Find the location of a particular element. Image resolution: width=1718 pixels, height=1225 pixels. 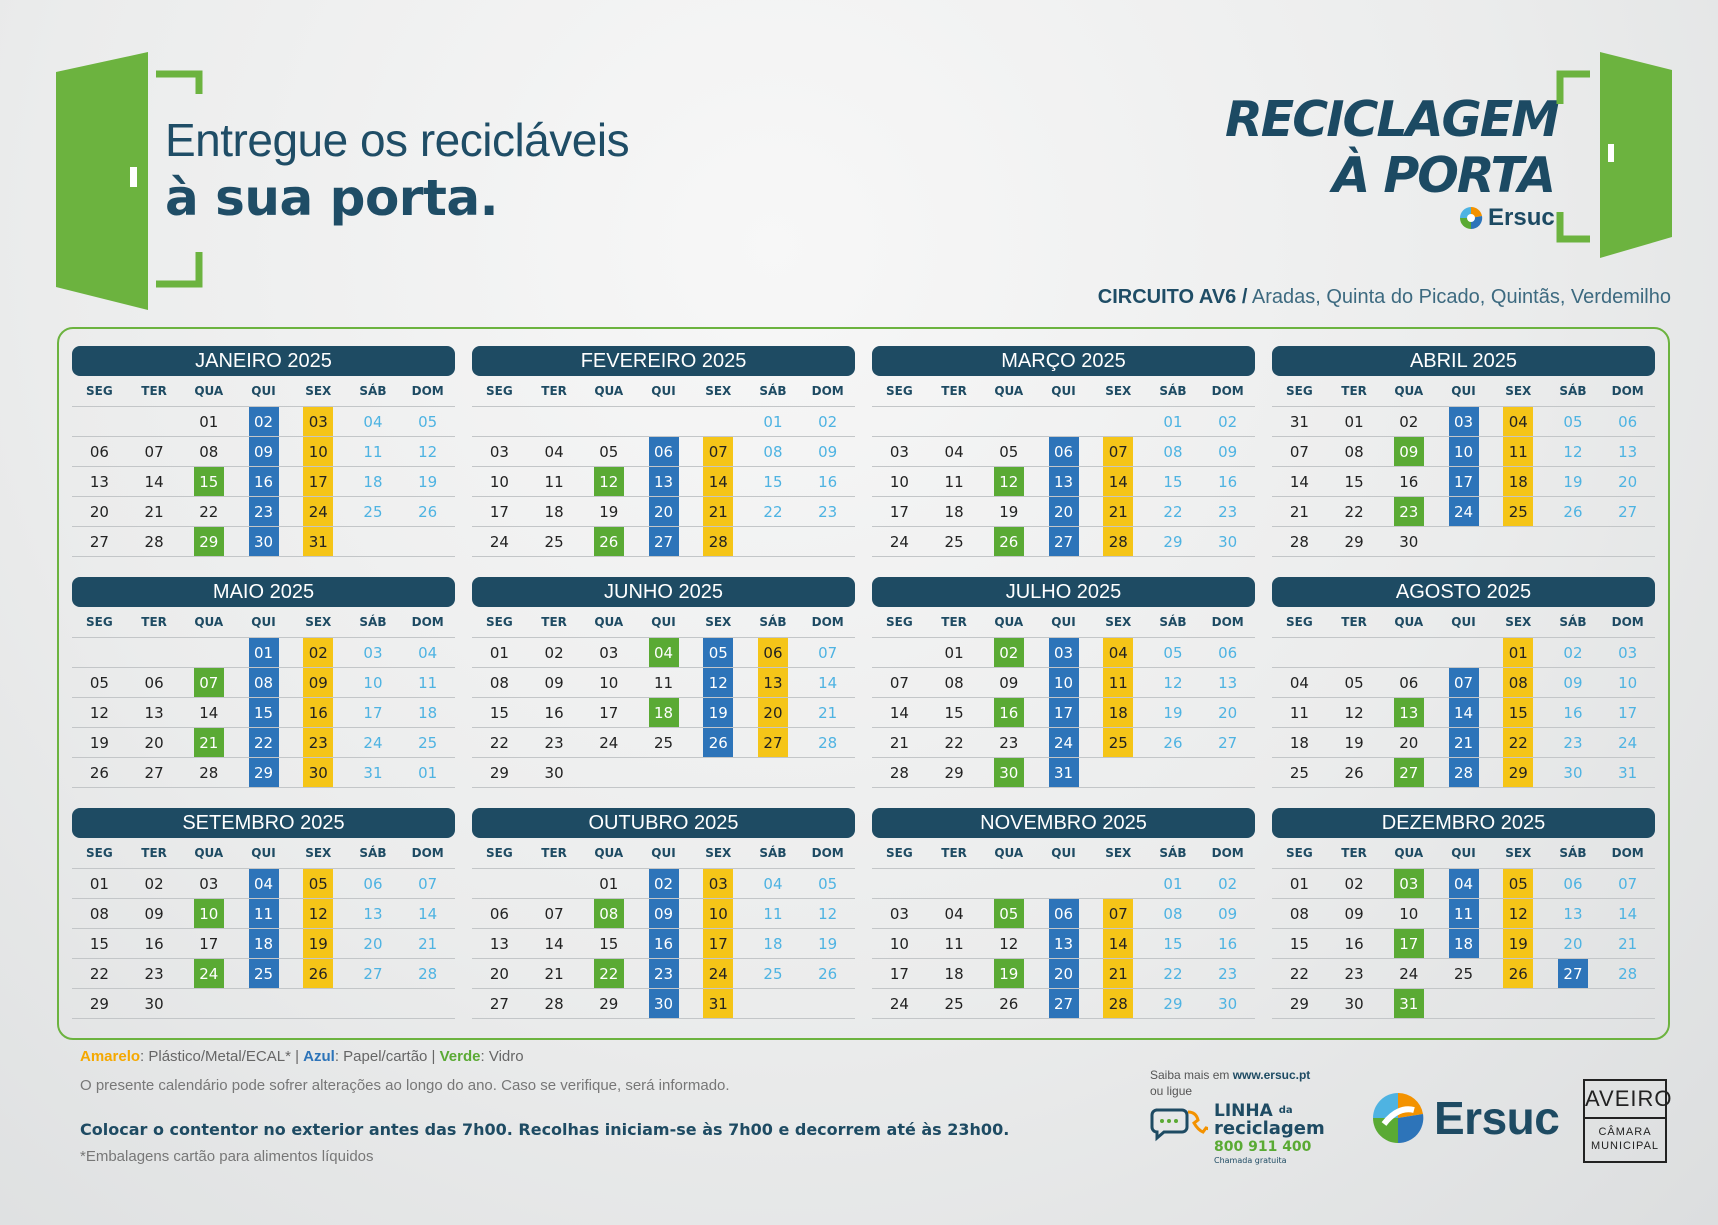

month-title: DEZEMBRO 2025 is located at coordinates (1463, 823).